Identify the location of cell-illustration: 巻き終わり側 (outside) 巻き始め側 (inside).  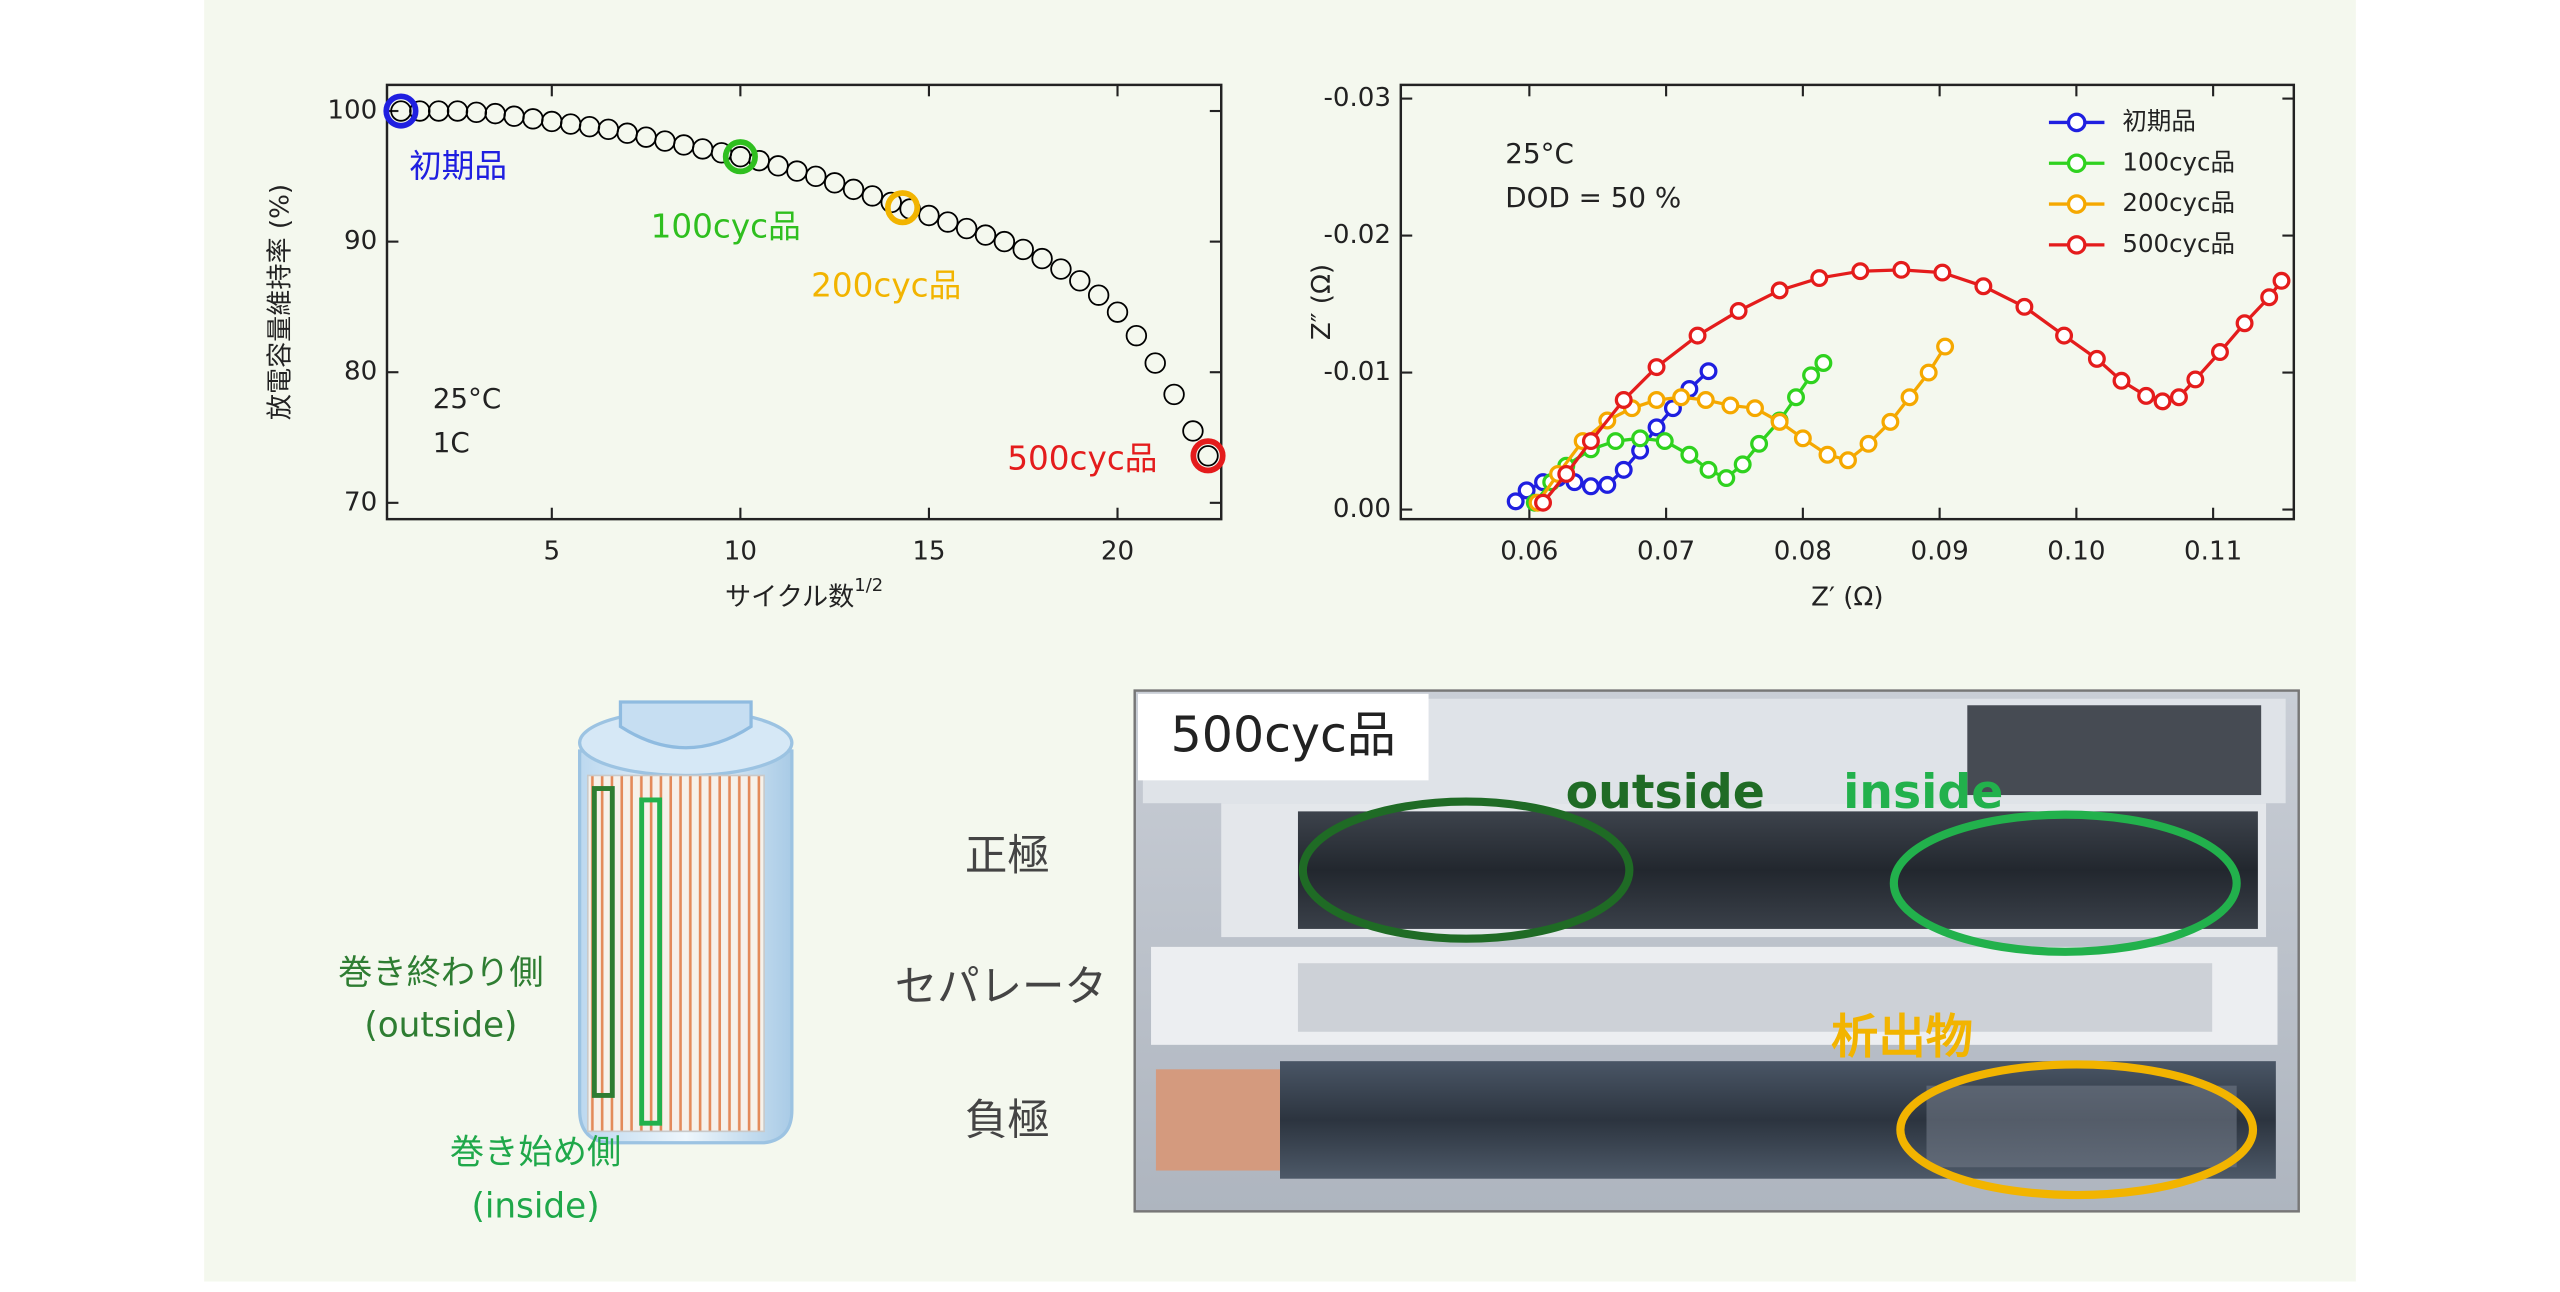
(566, 963).